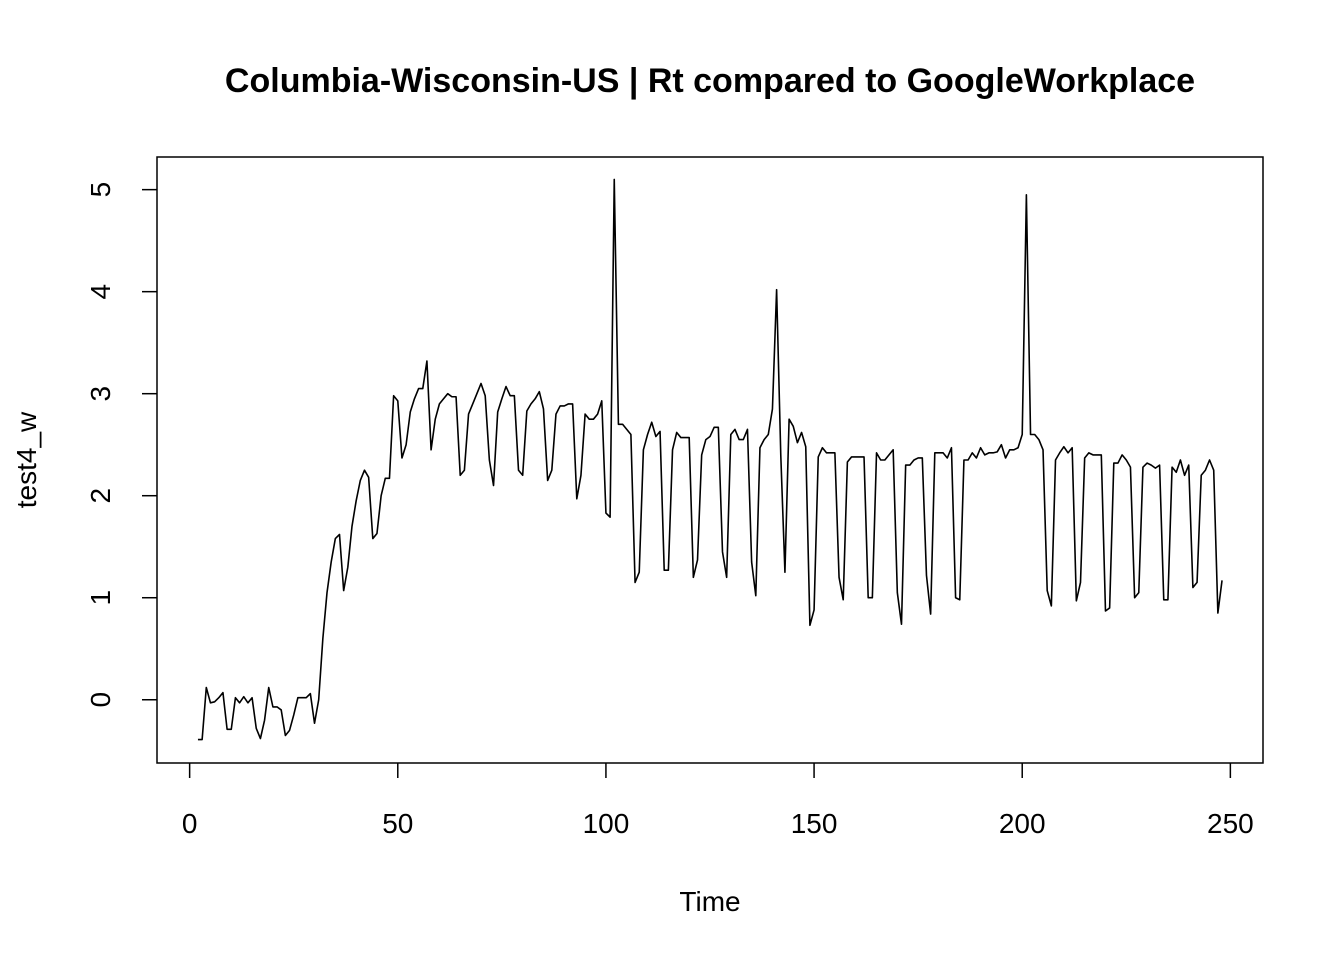 The image size is (1344, 960). What do you see at coordinates (100, 394) in the screenshot?
I see `y-tick-label: 3` at bounding box center [100, 394].